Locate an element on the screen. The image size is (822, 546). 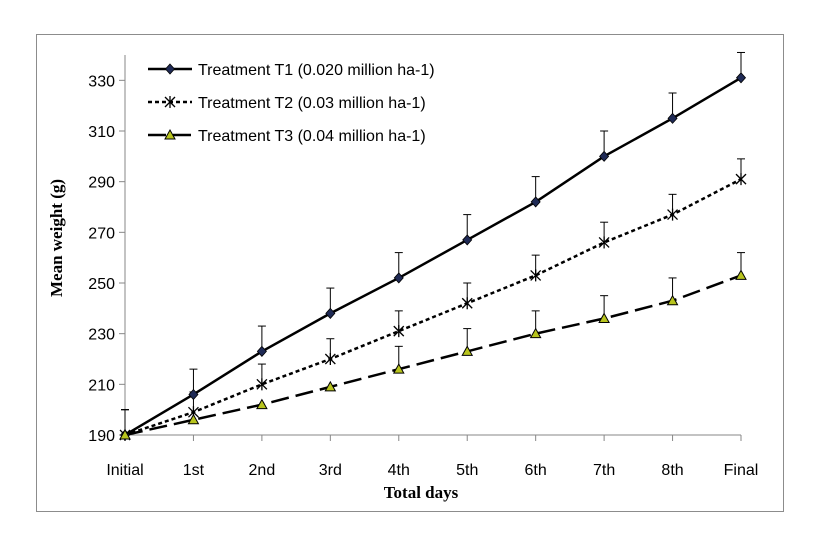
x-tick-label: 5th is located at coordinates (467, 470).